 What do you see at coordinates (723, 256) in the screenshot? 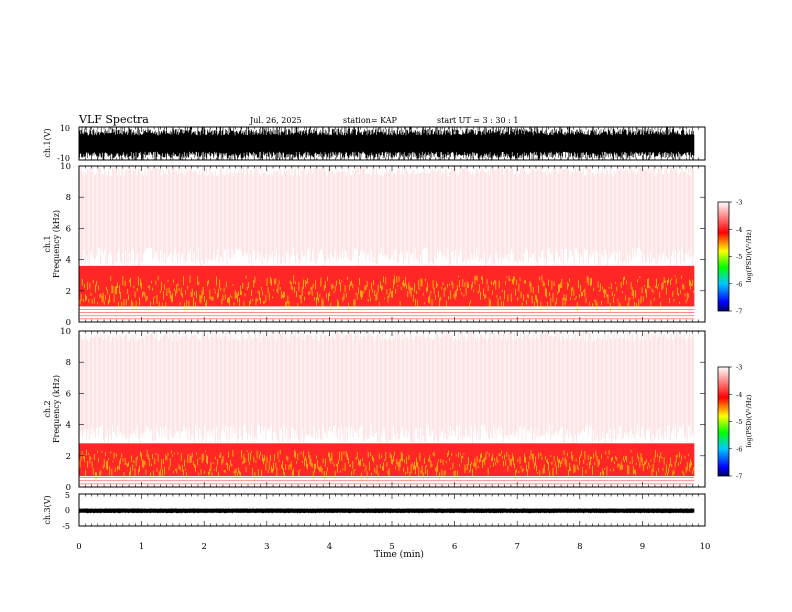
I see `ch1-colorbar-gradient` at bounding box center [723, 256].